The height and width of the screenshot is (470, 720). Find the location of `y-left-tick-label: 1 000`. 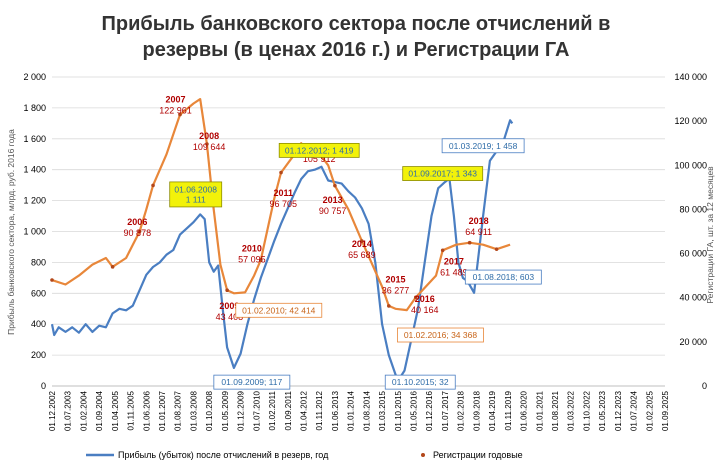

y-left-tick-label: 1 000 is located at coordinates (34, 232).